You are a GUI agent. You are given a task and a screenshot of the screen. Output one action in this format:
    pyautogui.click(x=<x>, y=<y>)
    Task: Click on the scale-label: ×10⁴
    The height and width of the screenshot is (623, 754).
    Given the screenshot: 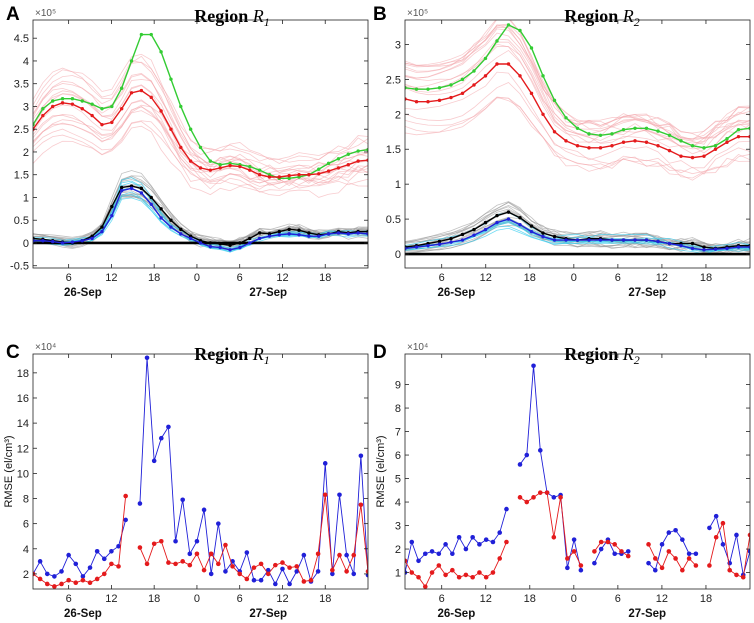 What is the action you would take?
    pyautogui.click(x=417, y=347)
    